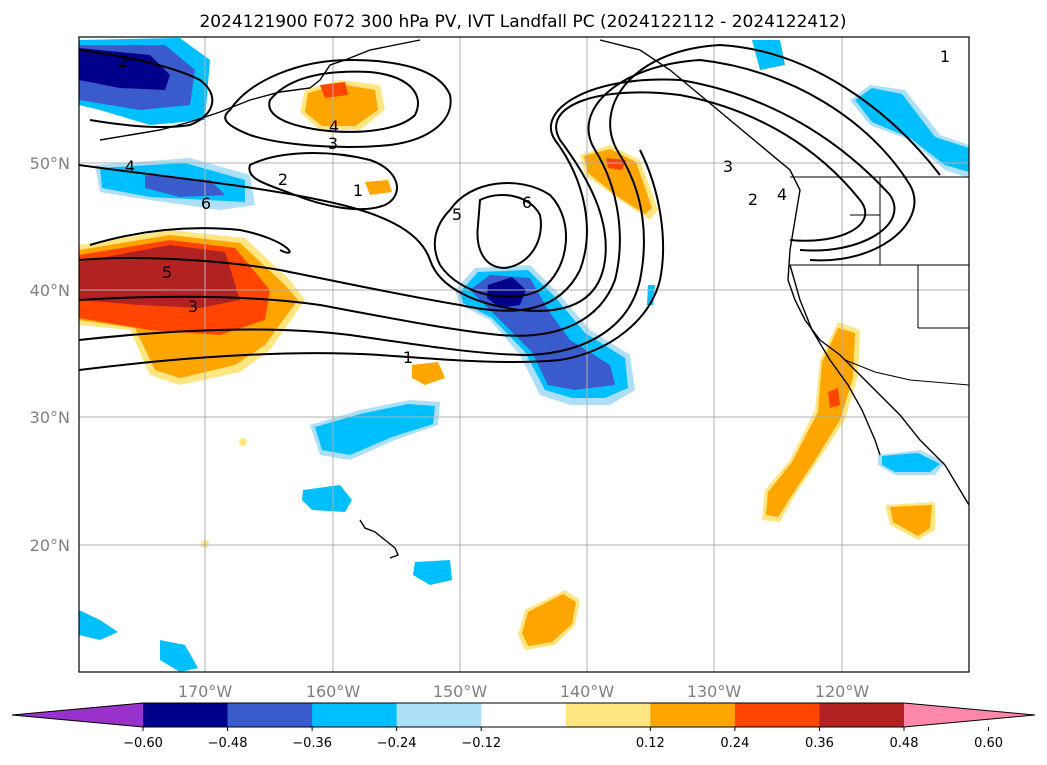  What do you see at coordinates (911, 520) in the screenshot?
I see `shade-pos-mexico` at bounding box center [911, 520].